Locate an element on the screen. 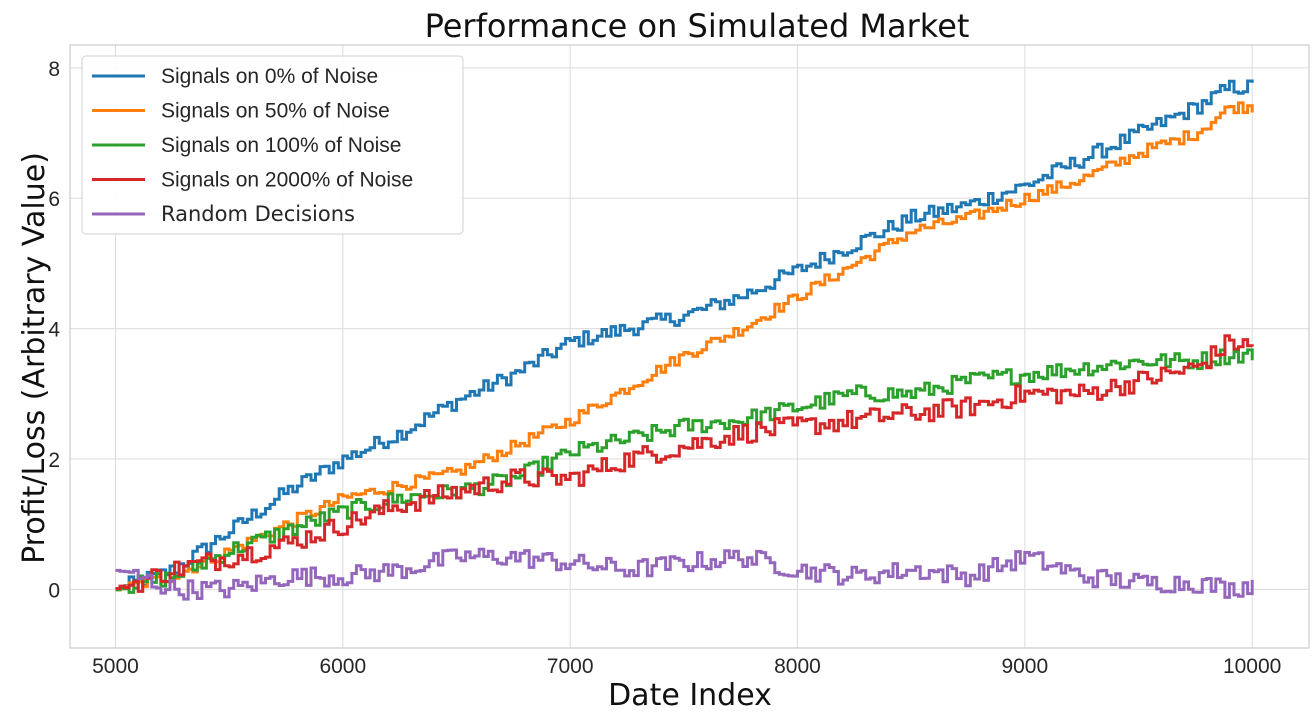 The height and width of the screenshot is (721, 1316). x-tick-label: 8000 is located at coordinates (797, 666).